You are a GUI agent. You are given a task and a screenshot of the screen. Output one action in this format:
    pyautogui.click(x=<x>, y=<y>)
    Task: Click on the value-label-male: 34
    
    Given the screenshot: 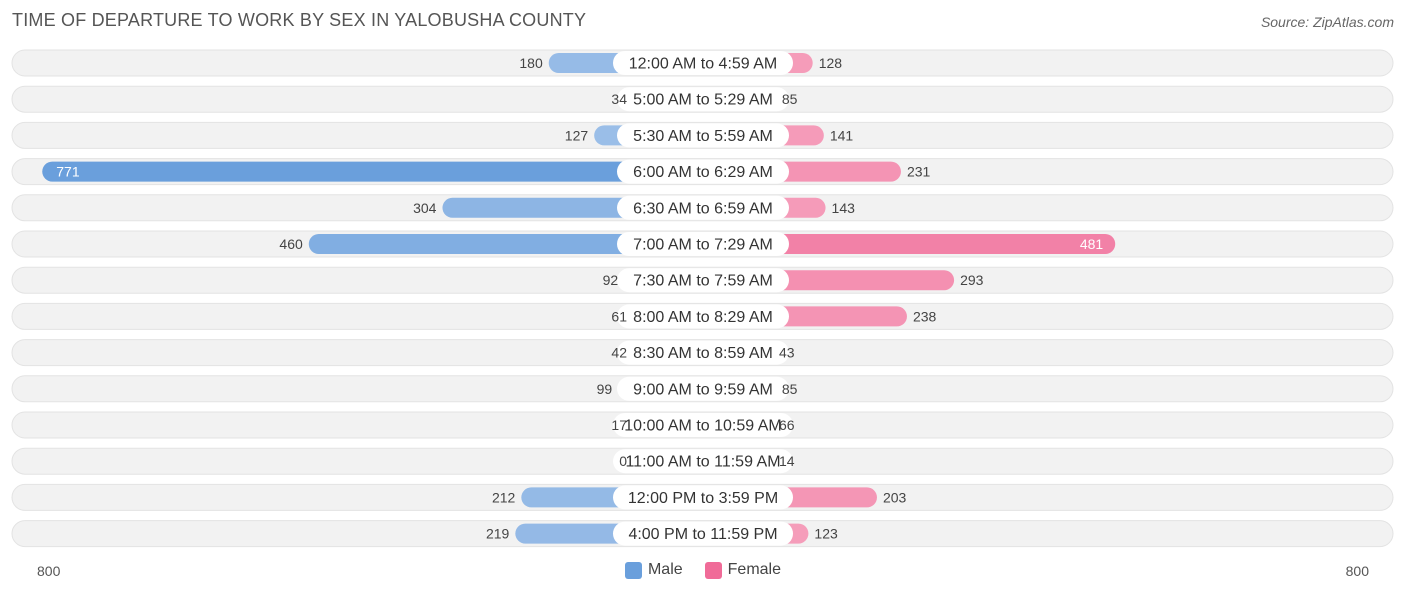 What is the action you would take?
    pyautogui.click(x=619, y=99)
    